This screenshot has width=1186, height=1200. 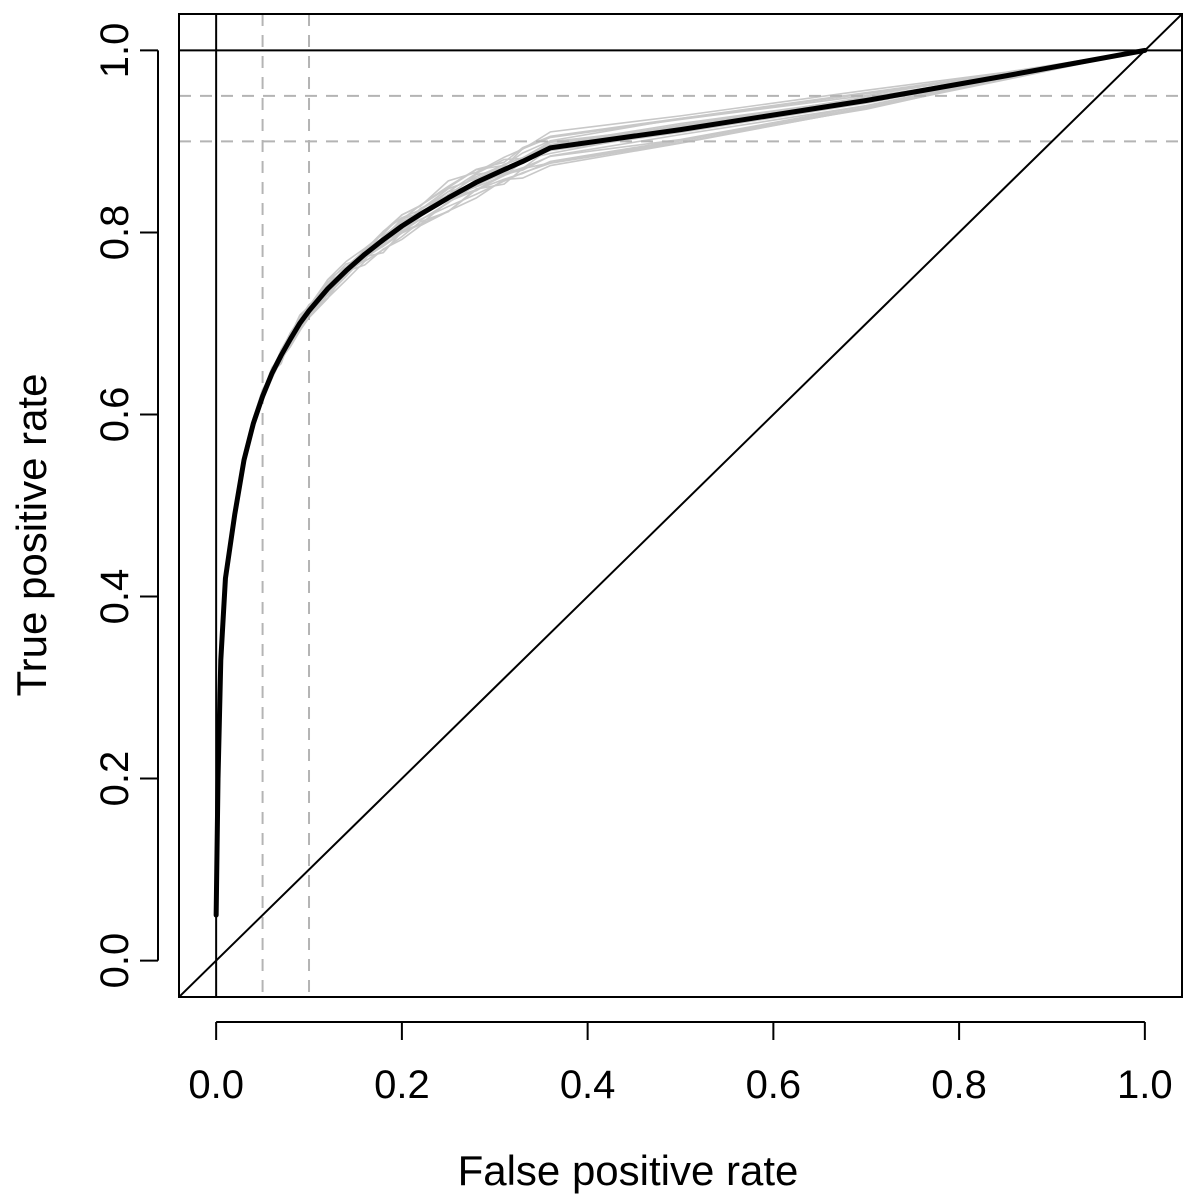 I want to click on x-tick-label: 0.4, so click(x=588, y=1085).